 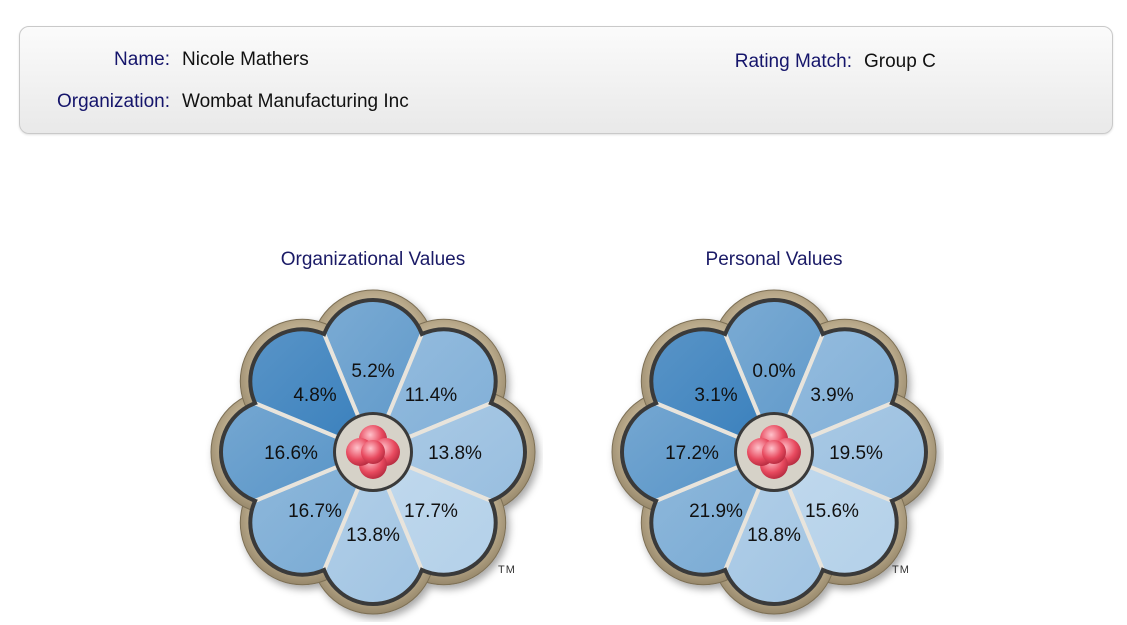 What do you see at coordinates (431, 395) in the screenshot?
I see `petal-label-top-right: 11.4%` at bounding box center [431, 395].